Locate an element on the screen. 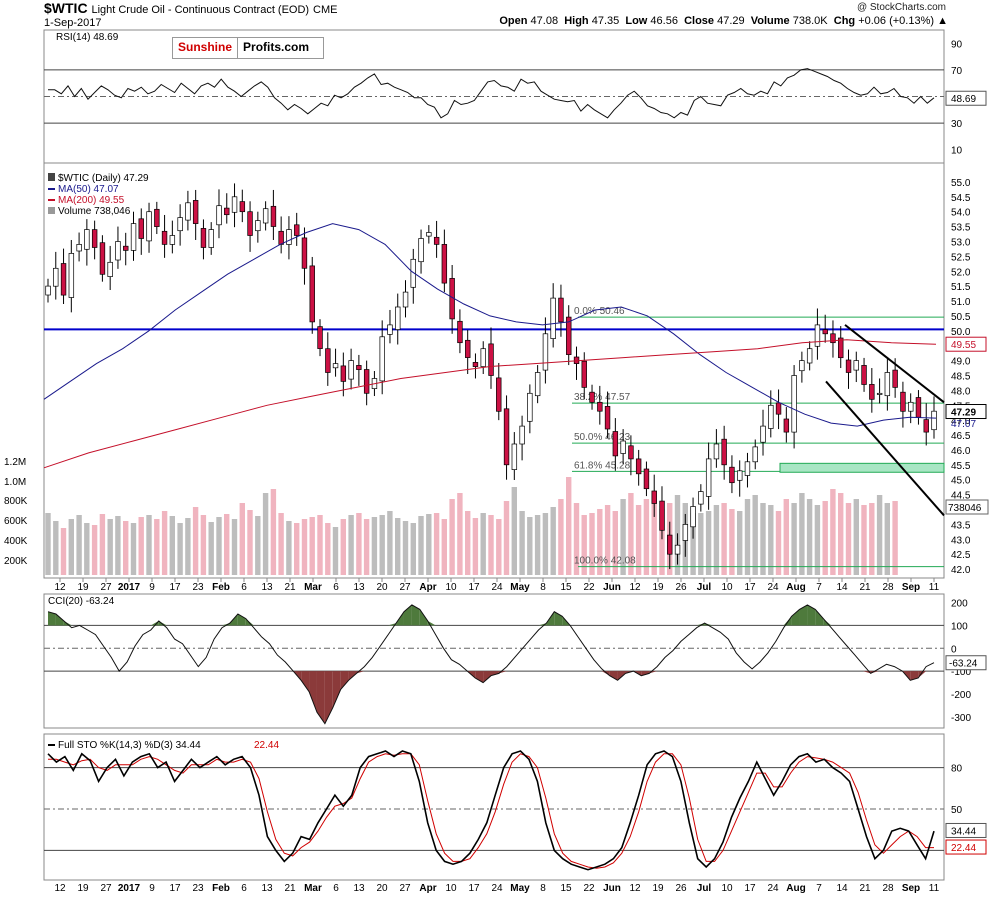  sto-x-label: 24 is located at coordinates (773, 888).